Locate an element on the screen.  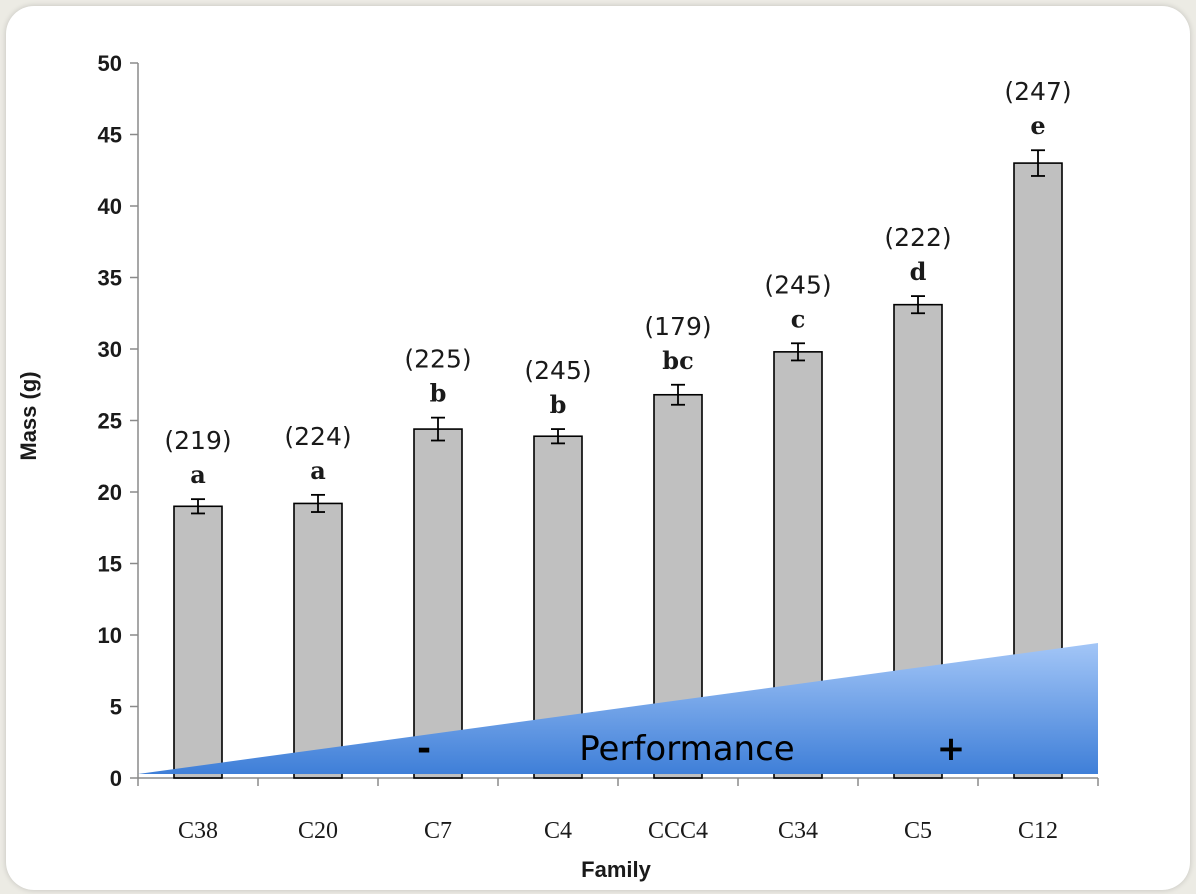
performance-plus: + is located at coordinates (951, 749).